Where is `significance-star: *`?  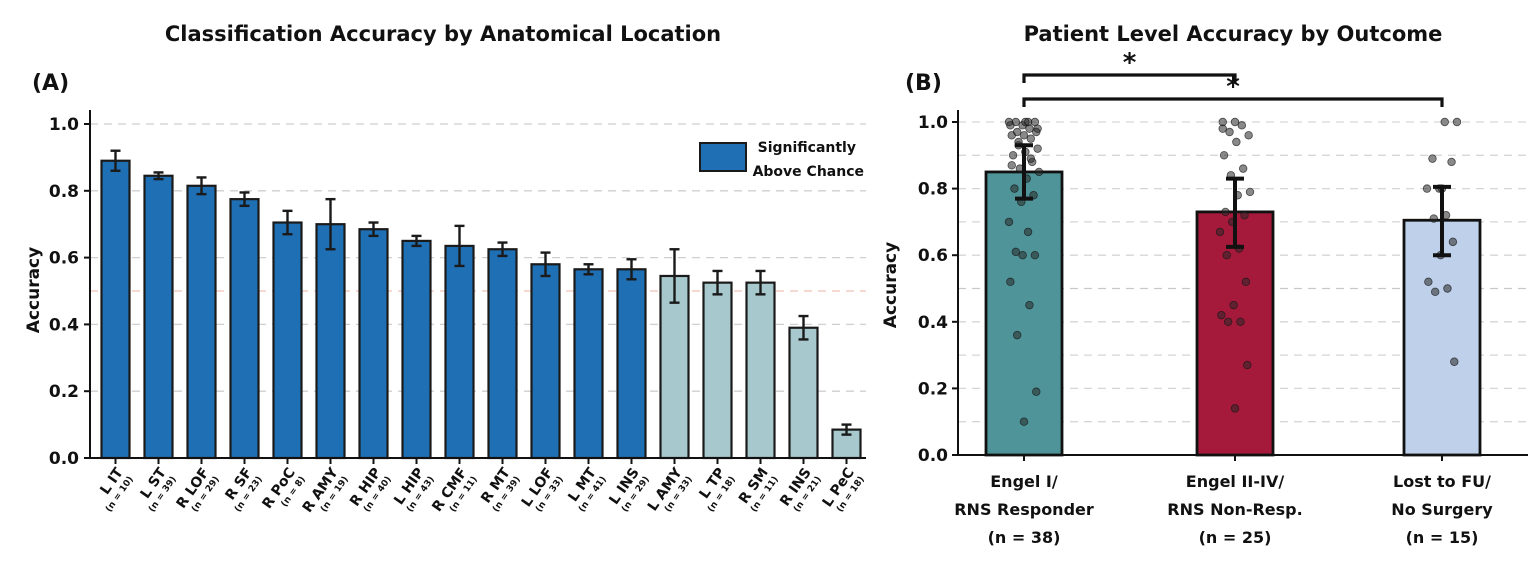
significance-star: * is located at coordinates (1233, 87).